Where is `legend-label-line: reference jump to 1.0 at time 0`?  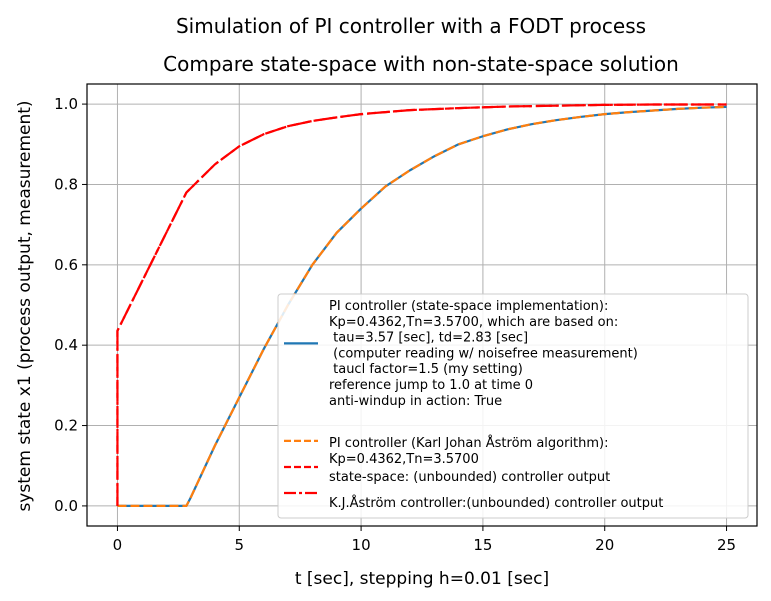
legend-label-line: reference jump to 1.0 at time 0 is located at coordinates (431, 385).